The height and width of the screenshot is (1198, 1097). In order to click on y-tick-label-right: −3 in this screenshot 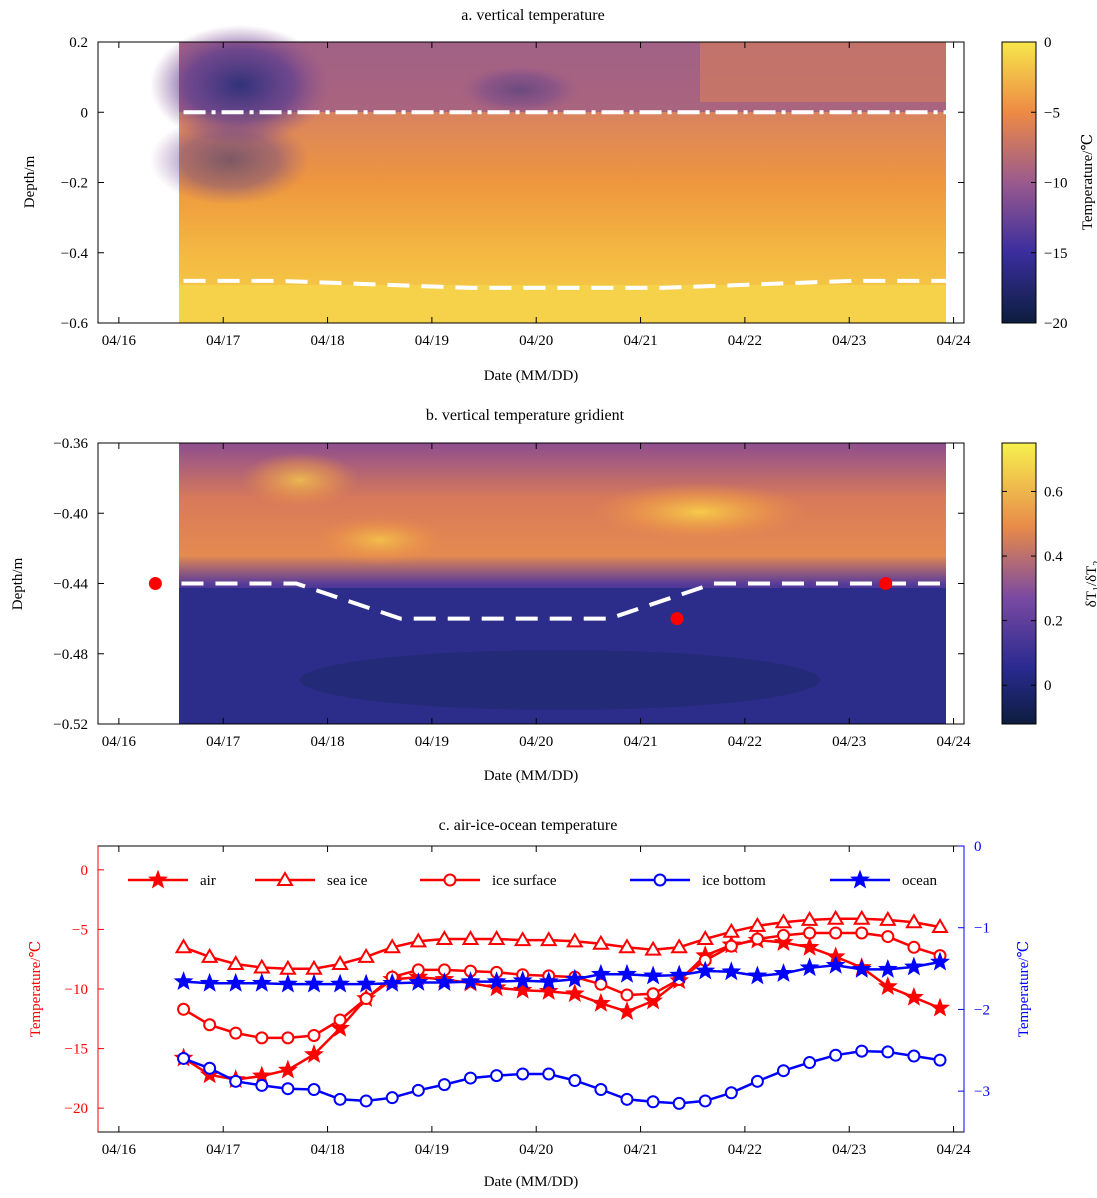, I will do `click(982, 1092)`.